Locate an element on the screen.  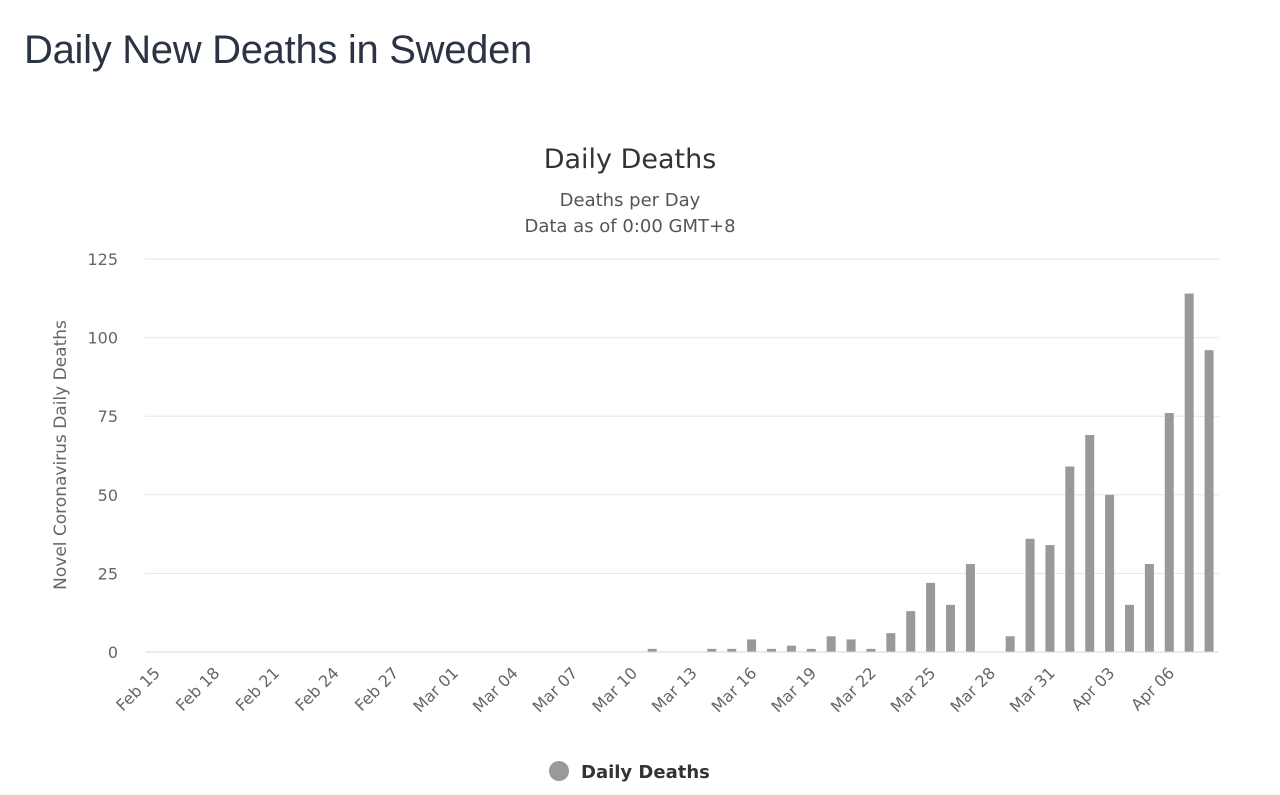
x-tick-label: Mar 10 is located at coordinates (614, 689).